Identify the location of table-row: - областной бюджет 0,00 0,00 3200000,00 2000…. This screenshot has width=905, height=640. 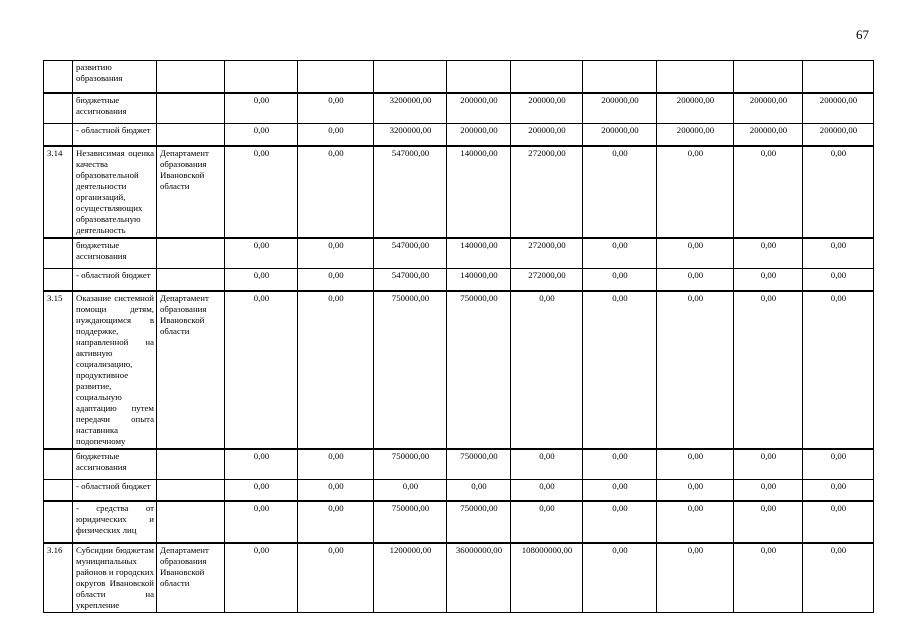
(458, 134).